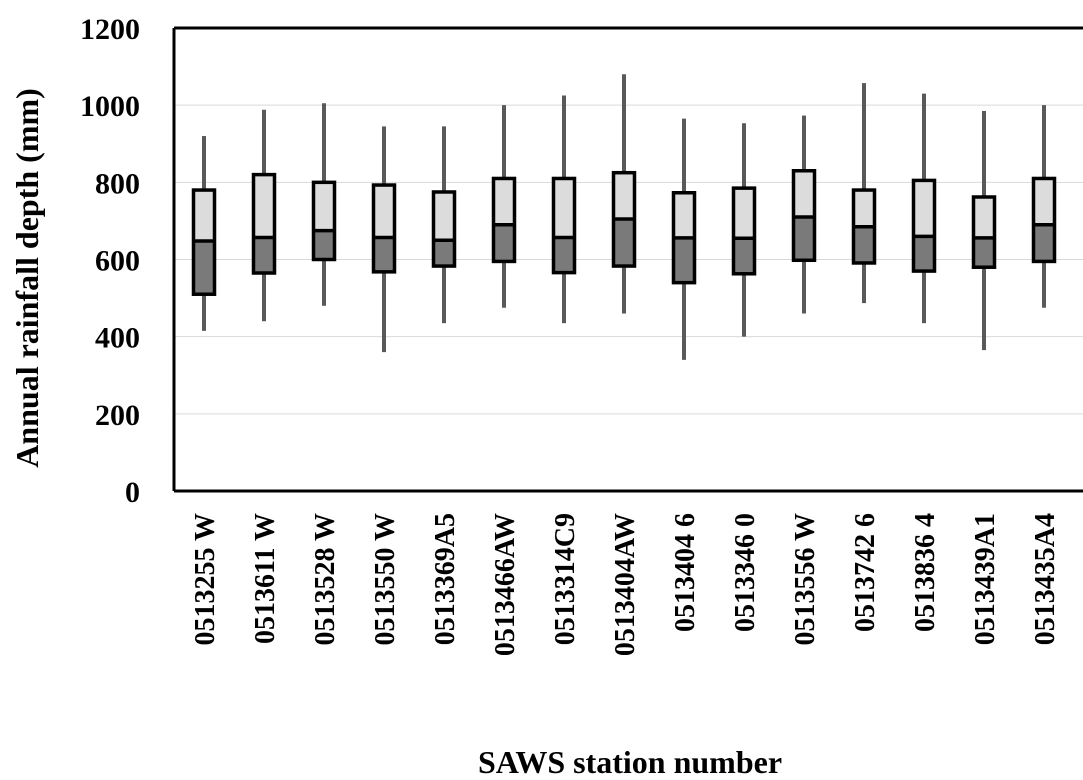  Describe the element at coordinates (745, 572) in the screenshot. I see `x-tick-label: 0513346 0` at that location.